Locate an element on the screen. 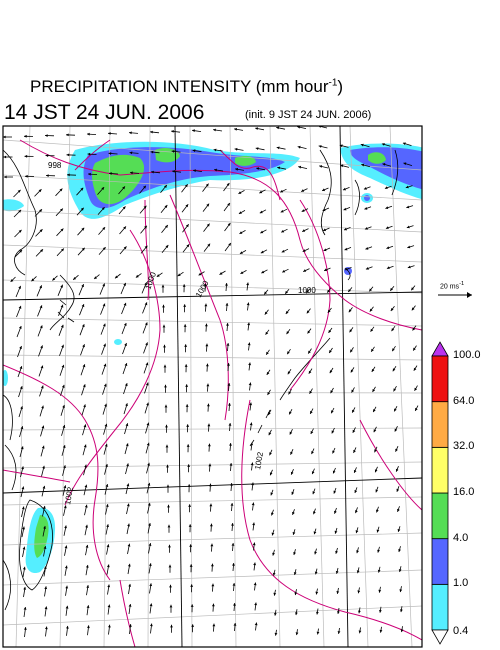  colorbar is located at coordinates (440, 493).